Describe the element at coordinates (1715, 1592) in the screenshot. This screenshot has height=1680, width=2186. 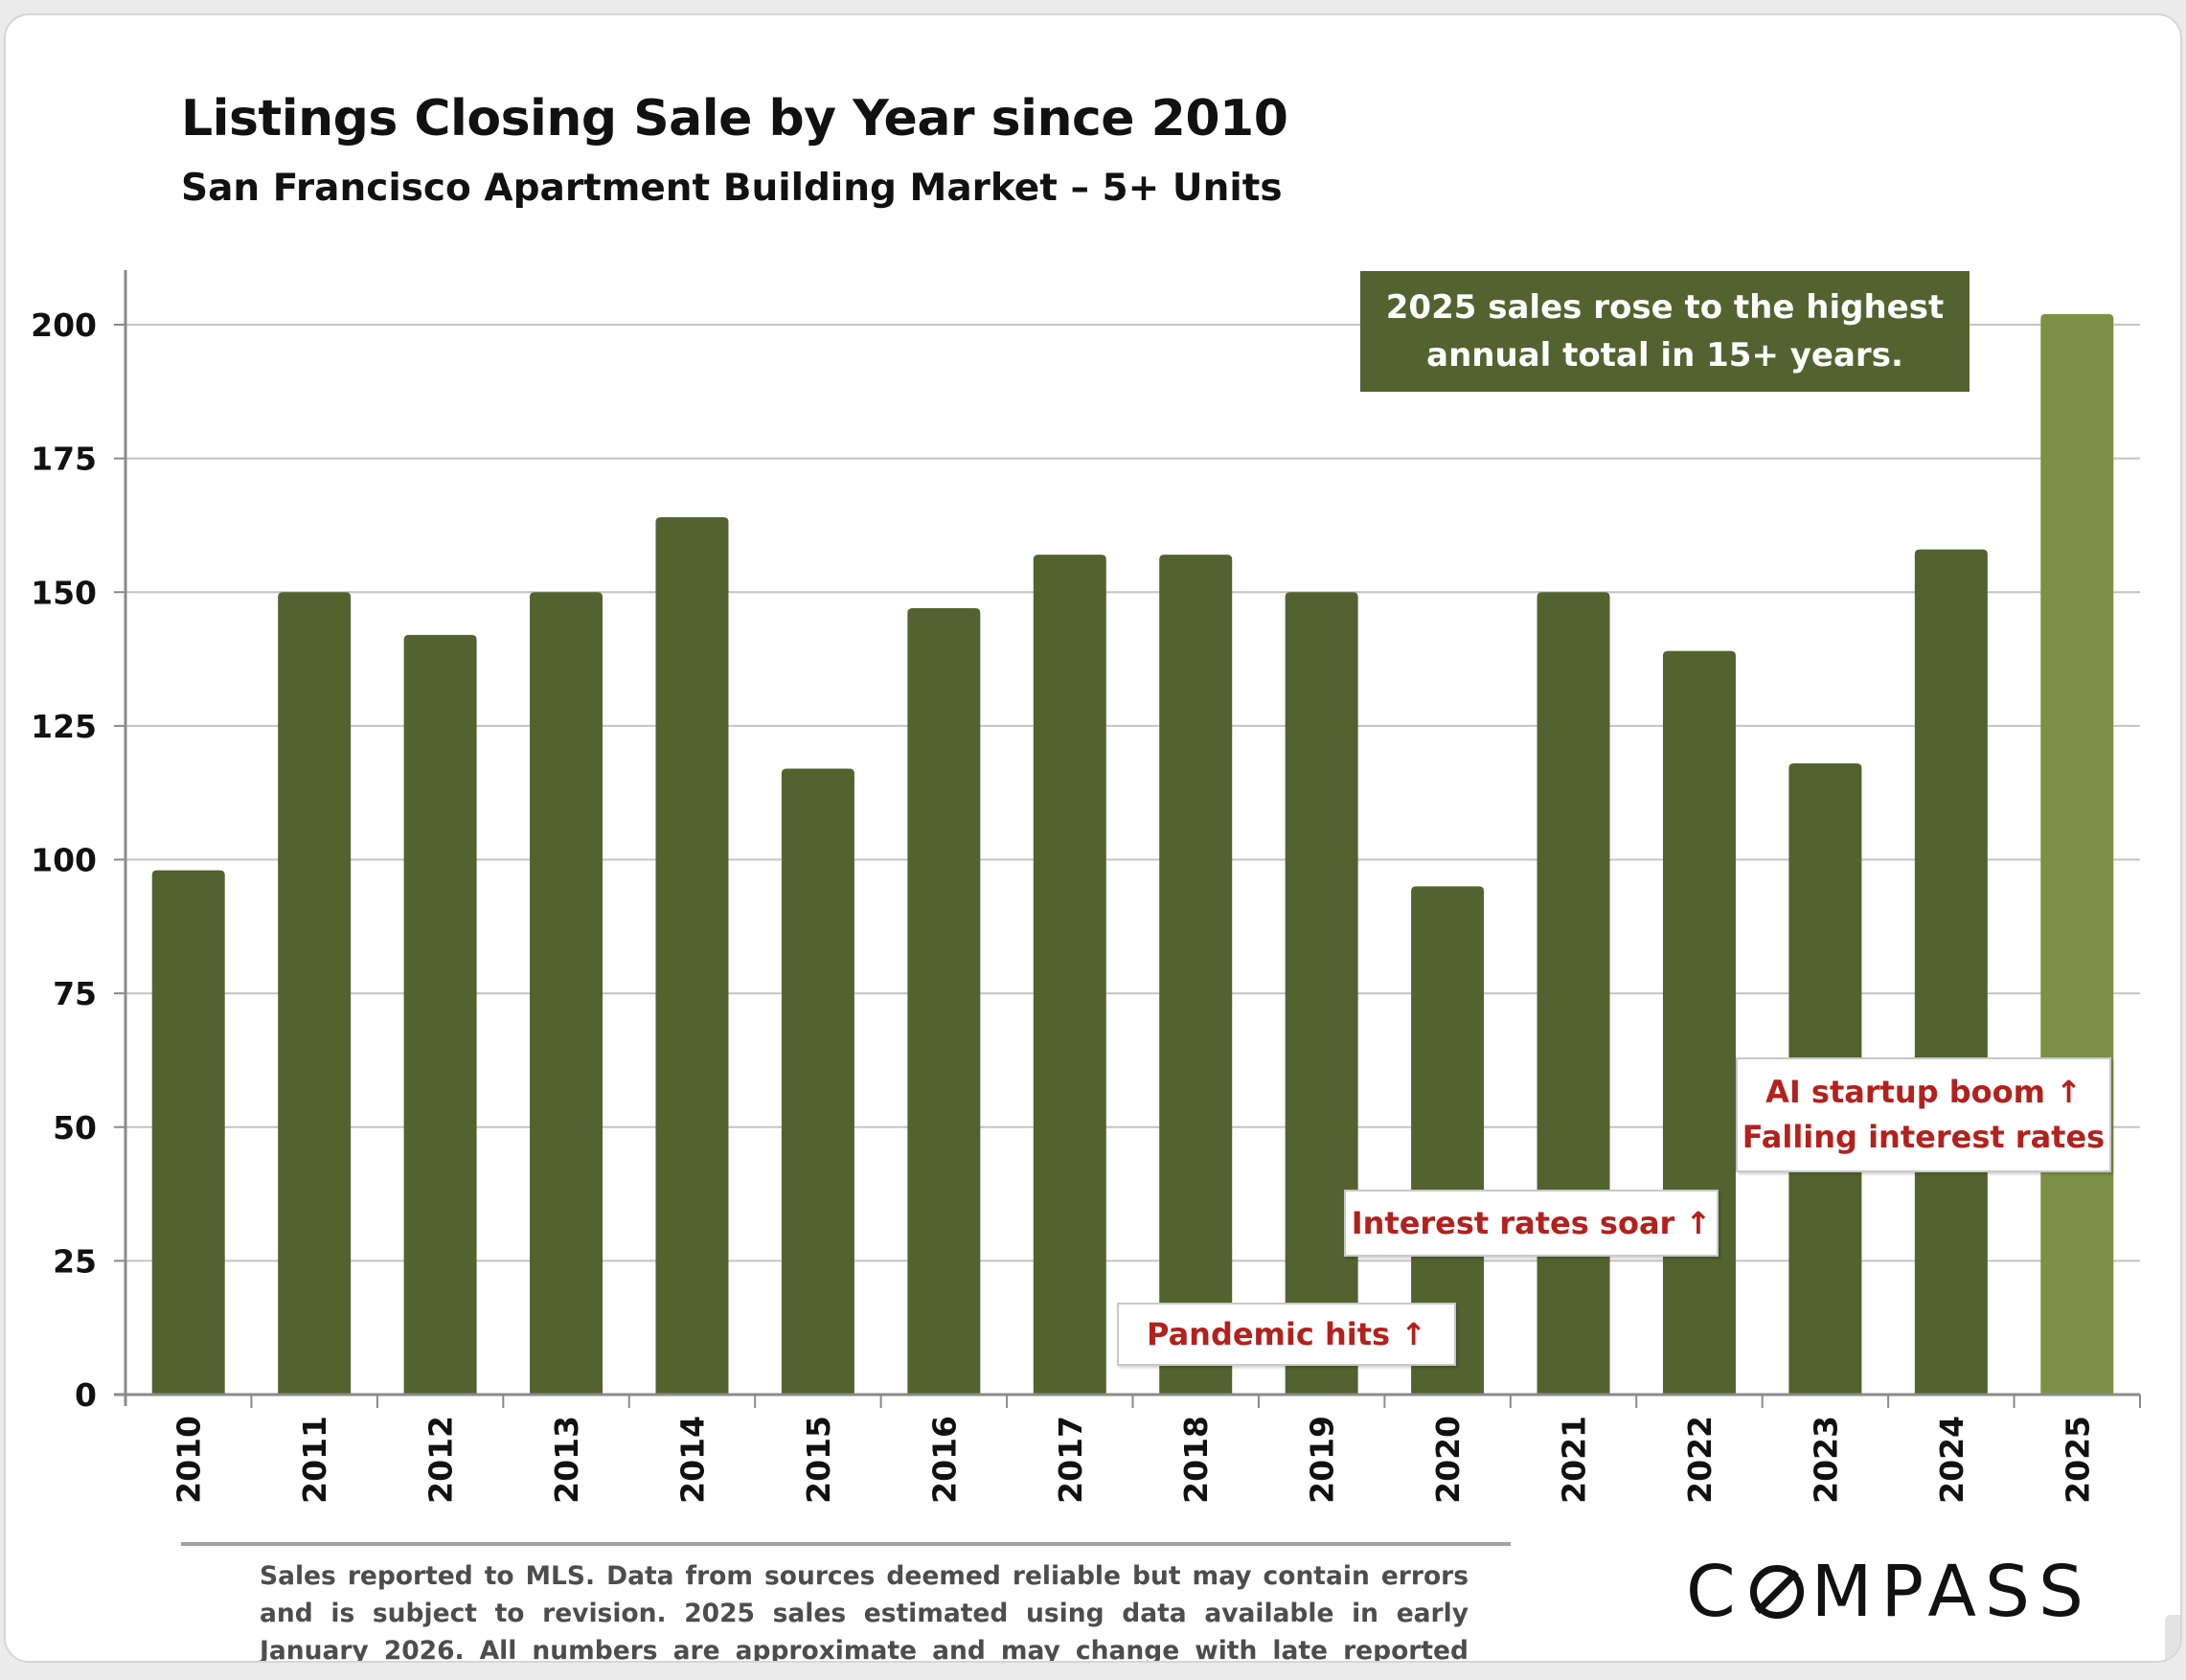
I see `logo-prefix: C` at that location.